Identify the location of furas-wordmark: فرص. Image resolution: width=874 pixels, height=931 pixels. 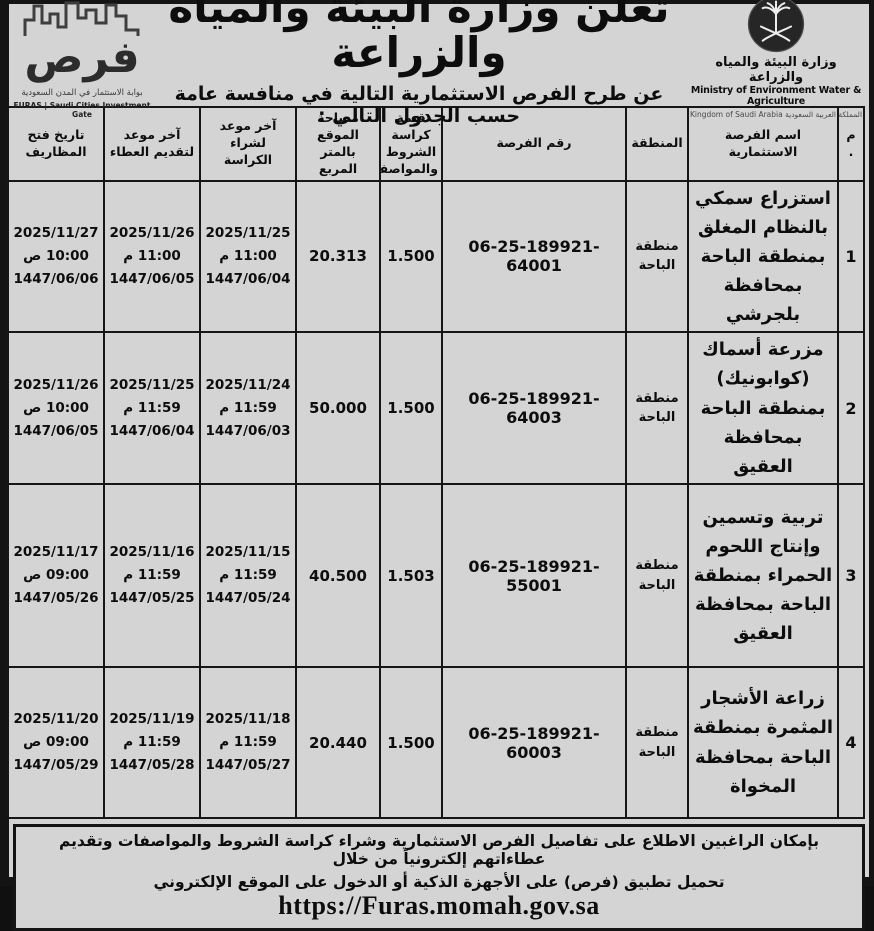
(82, 58).